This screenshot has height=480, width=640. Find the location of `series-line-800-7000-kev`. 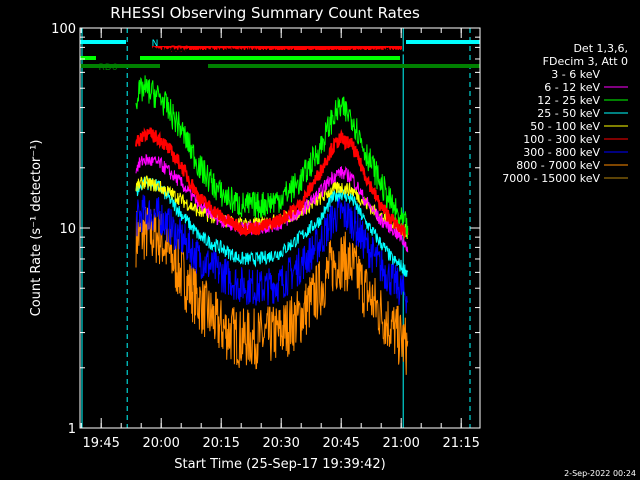

series-line-800-7000-kev is located at coordinates (272, 291).